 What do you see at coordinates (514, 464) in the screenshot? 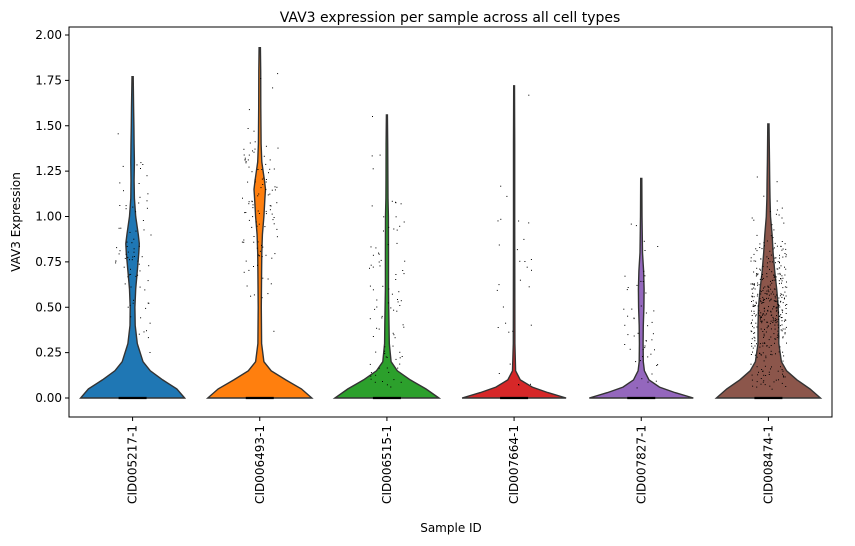
I see `x-tick-label: CID007664-1` at bounding box center [514, 464].